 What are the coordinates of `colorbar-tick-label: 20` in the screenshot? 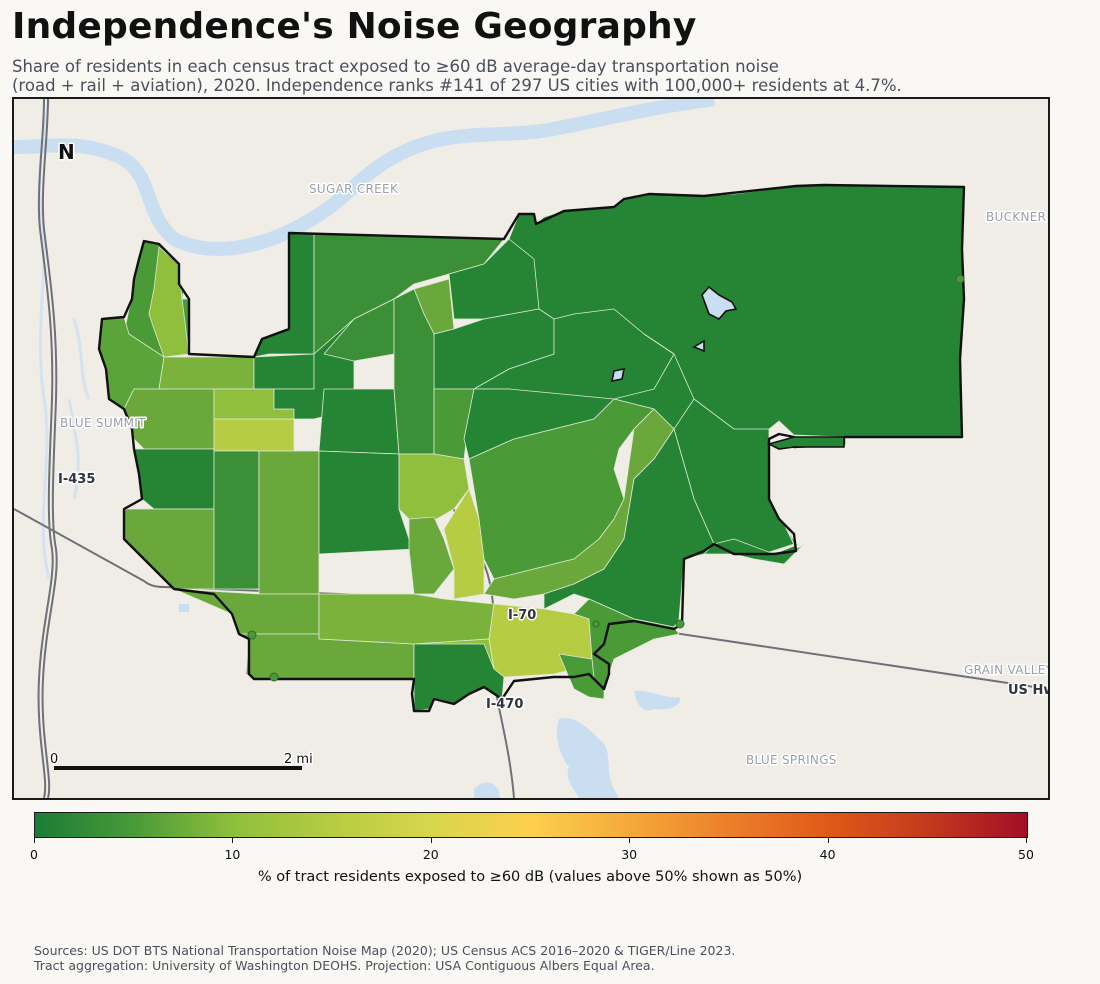 It's located at (430, 854).